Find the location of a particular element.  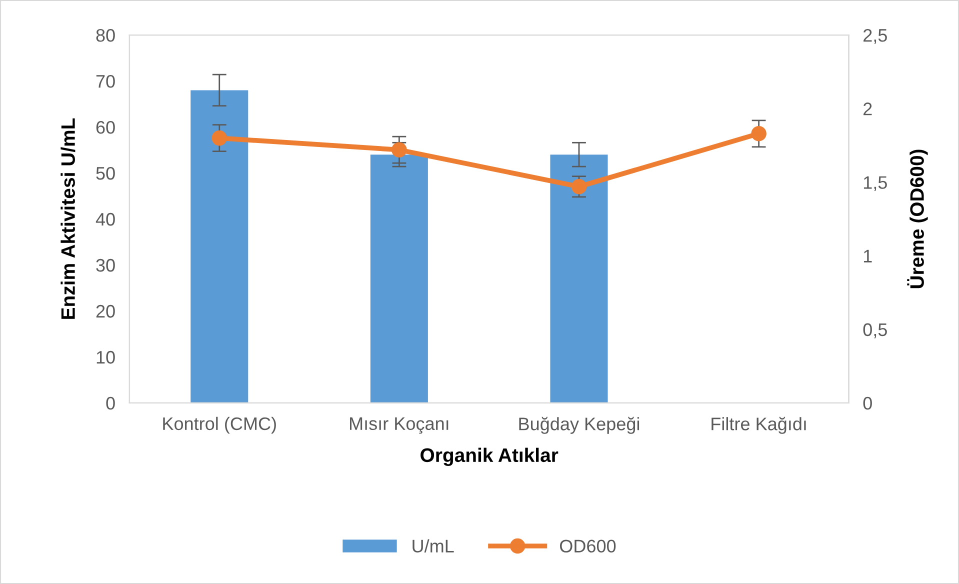

x-tick-label: Buğday Kepeği is located at coordinates (579, 425).